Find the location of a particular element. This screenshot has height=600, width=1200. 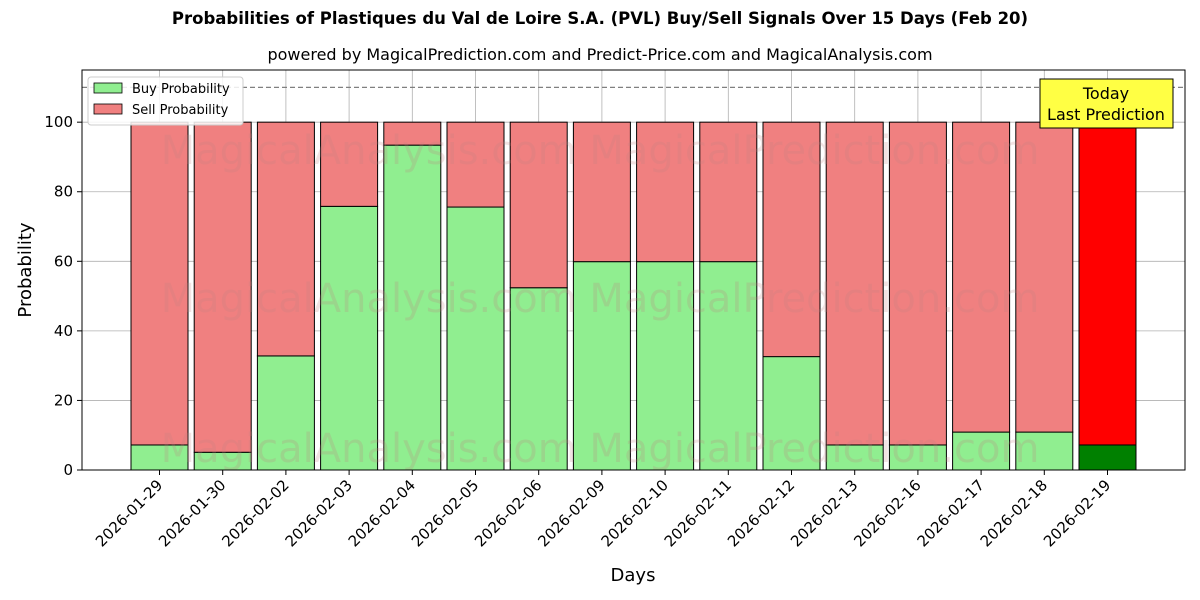

x-tick-label: 2026-02-05 is located at coordinates (445, 513).